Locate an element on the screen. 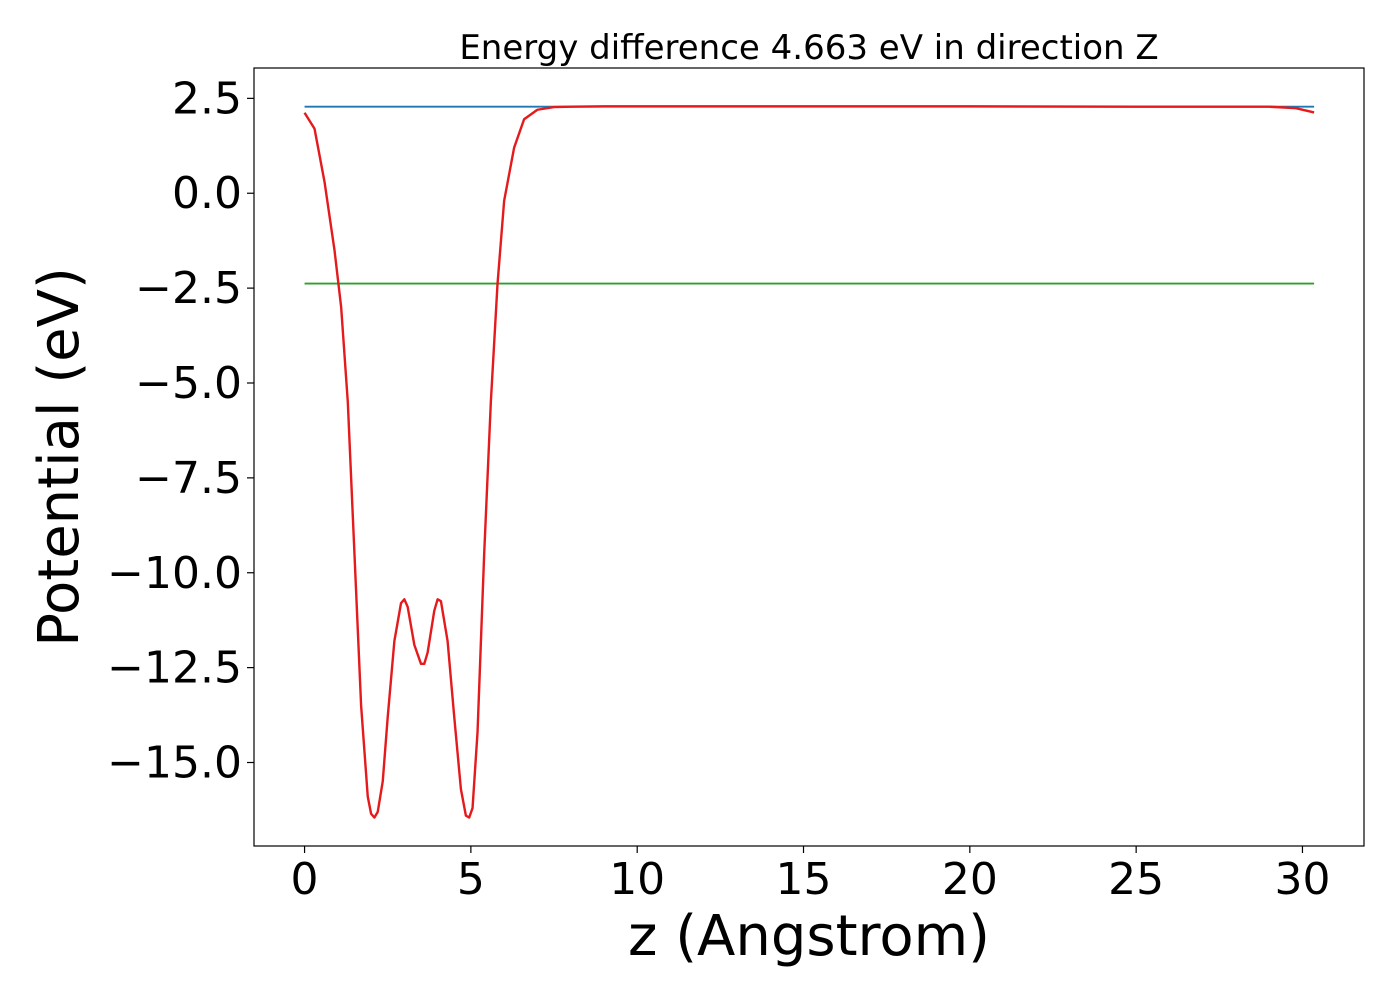  y-tick-label: −7.5 is located at coordinates (188, 478).